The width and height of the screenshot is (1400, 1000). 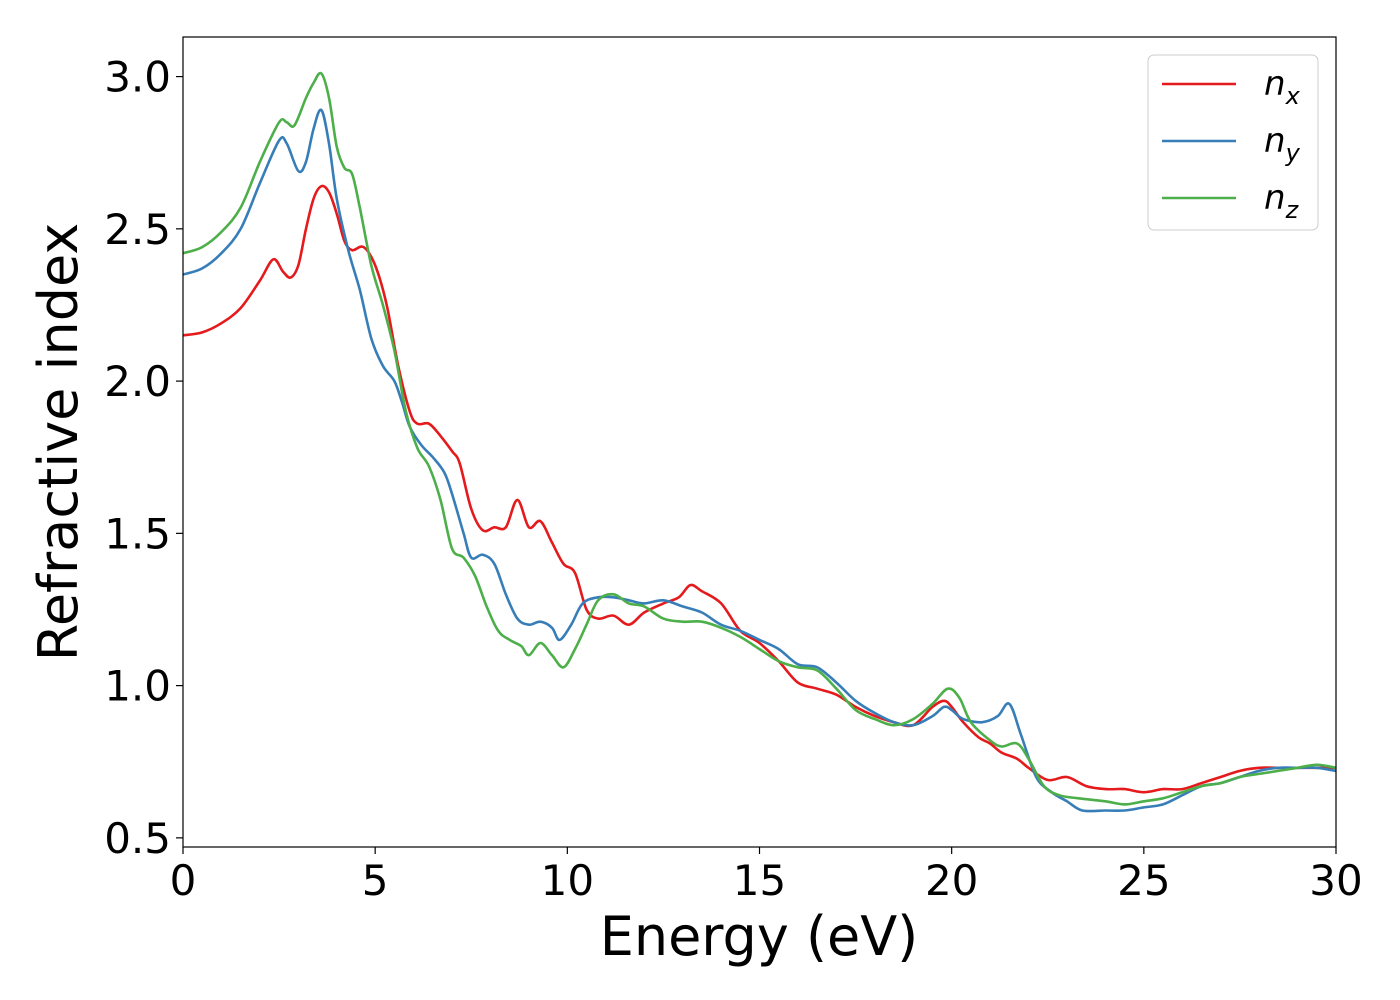 I want to click on y-tick-label: 0.5, so click(x=137, y=838).